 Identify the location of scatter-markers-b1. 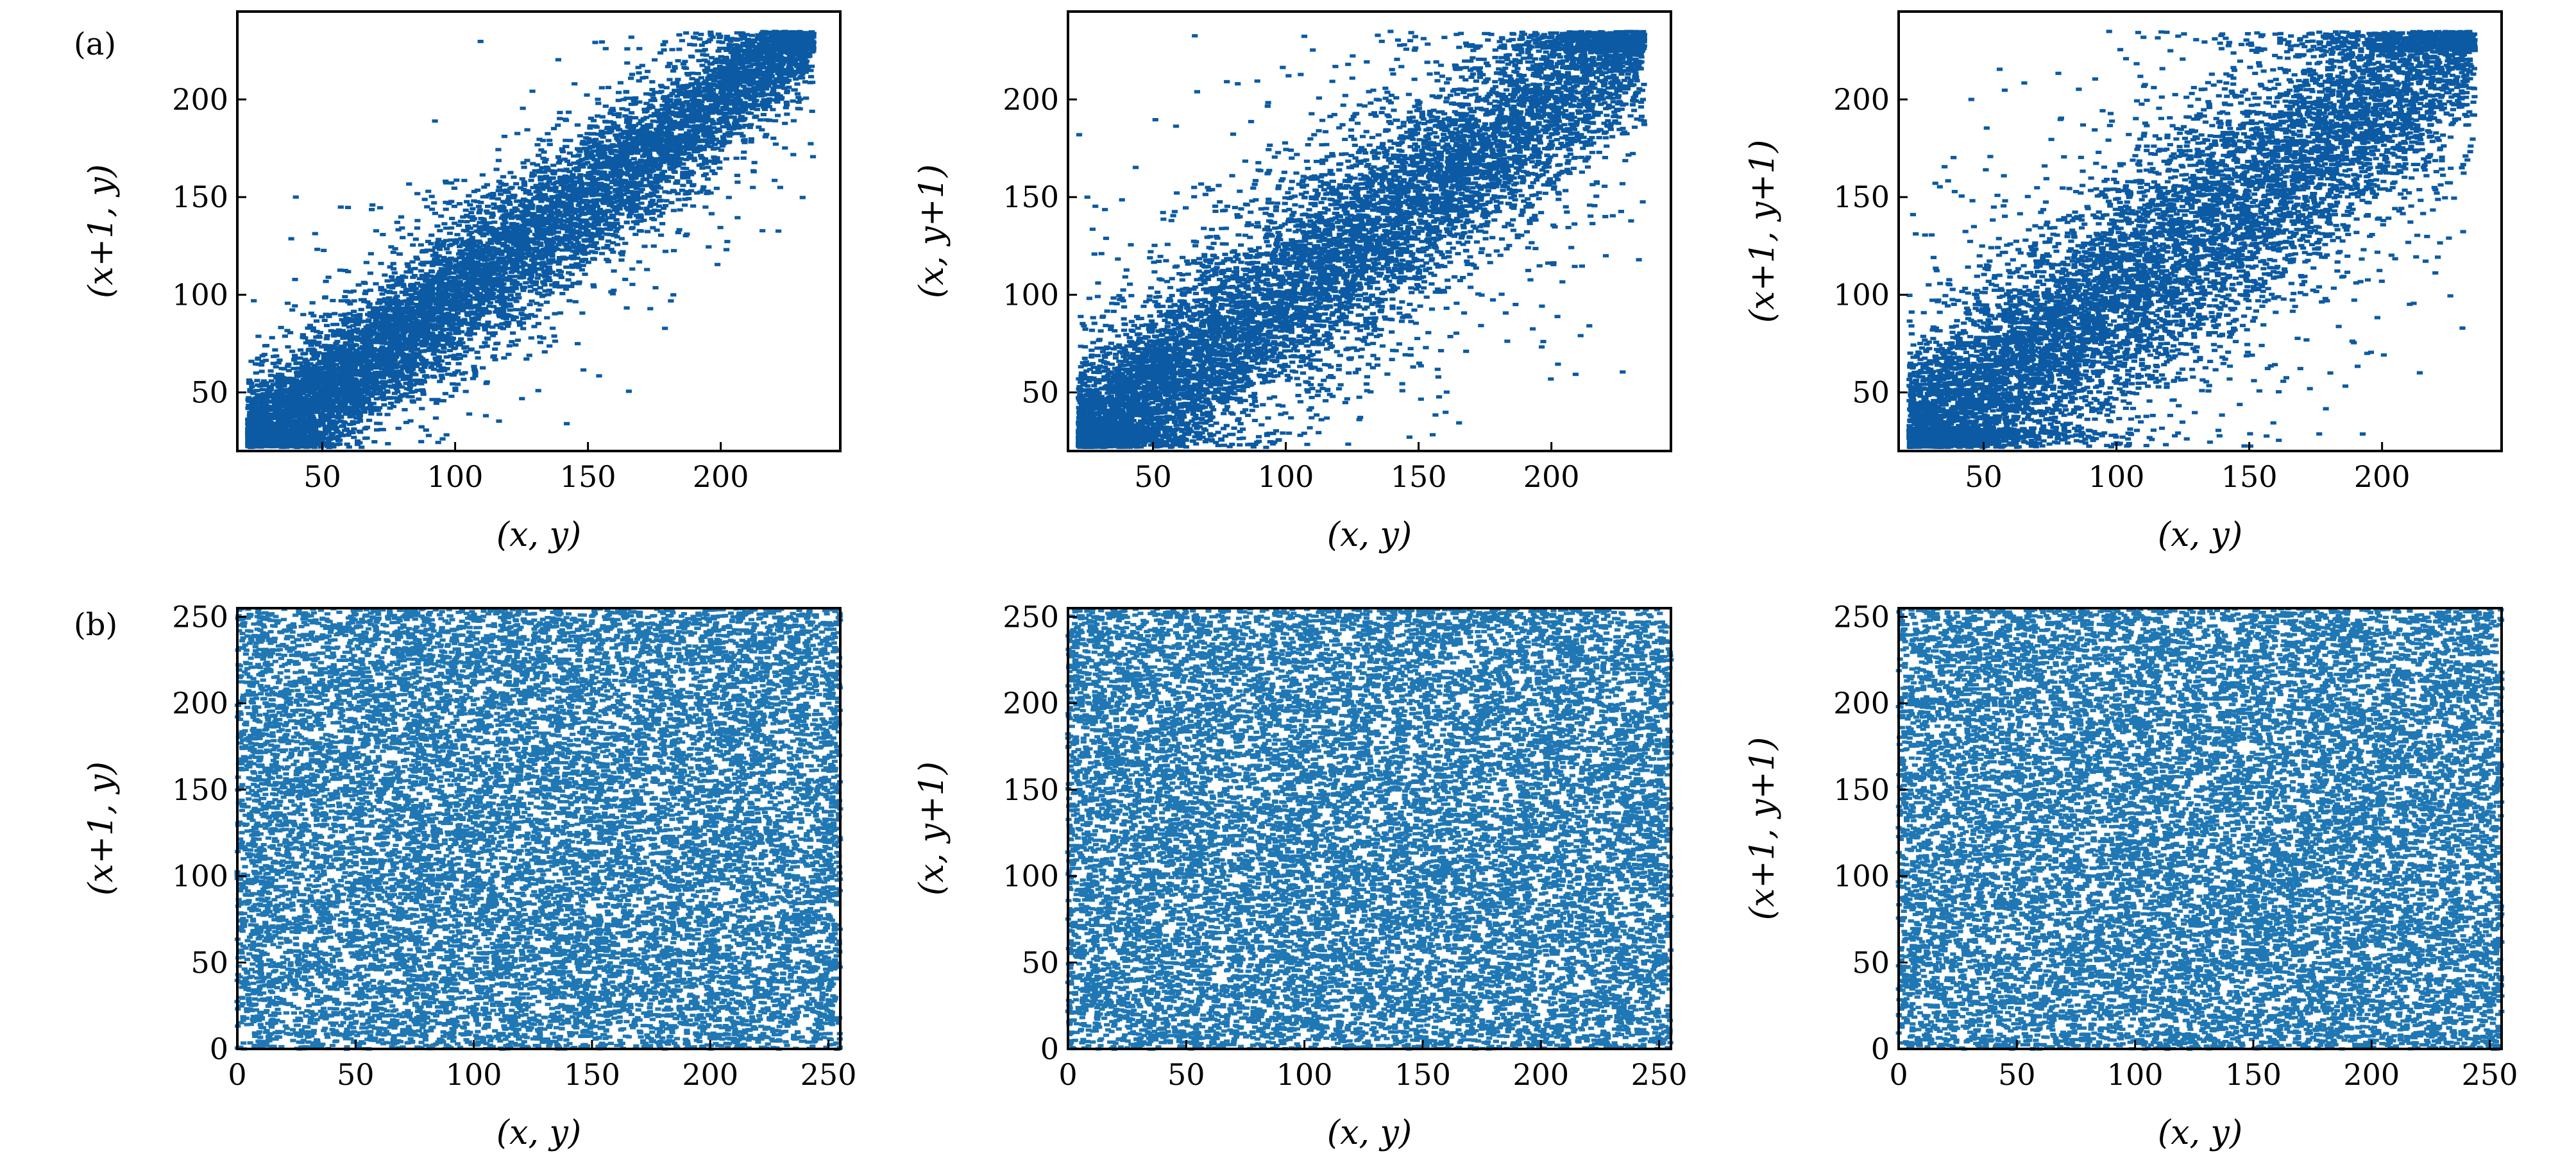
(538, 829).